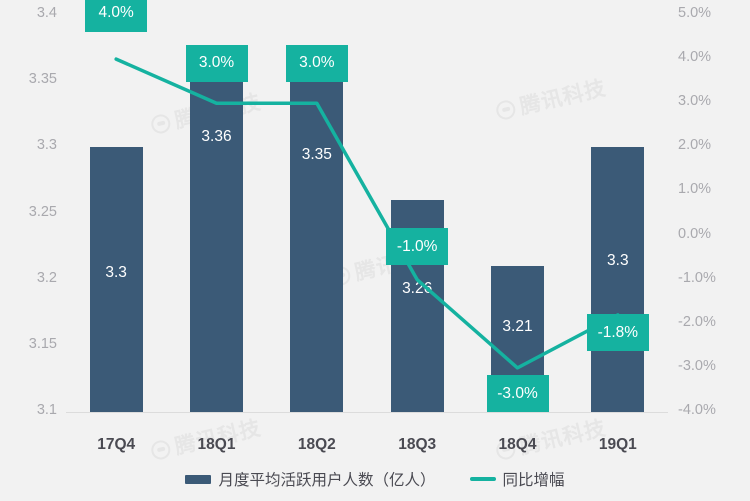  Describe the element at coordinates (116, 444) in the screenshot. I see `x-axis-tick: 17Q4` at that location.